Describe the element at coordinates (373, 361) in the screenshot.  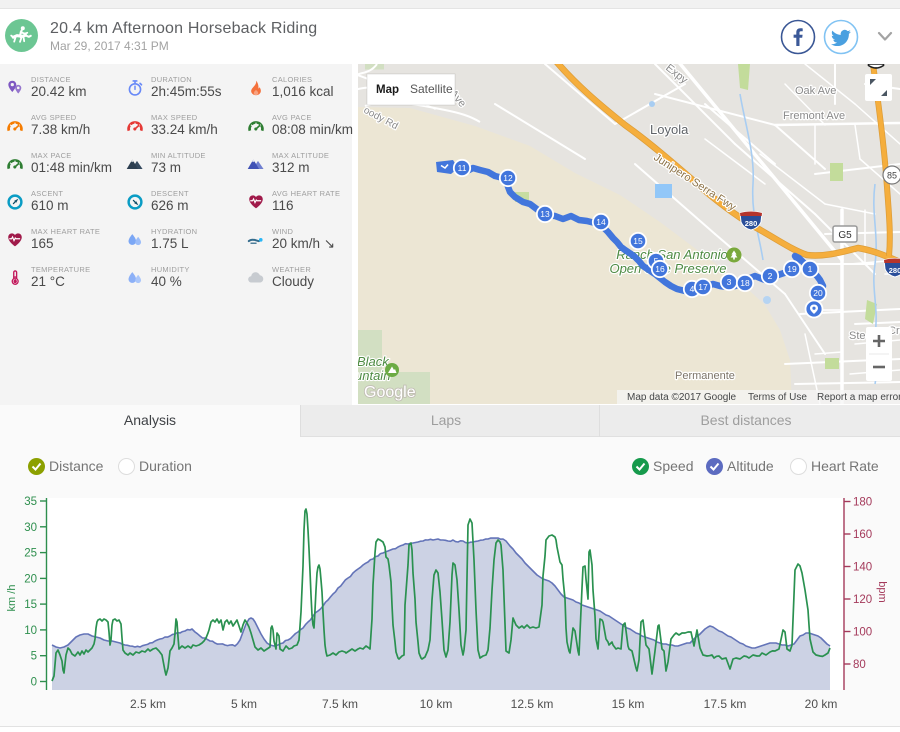
I see `svg-text: Black` at that location.